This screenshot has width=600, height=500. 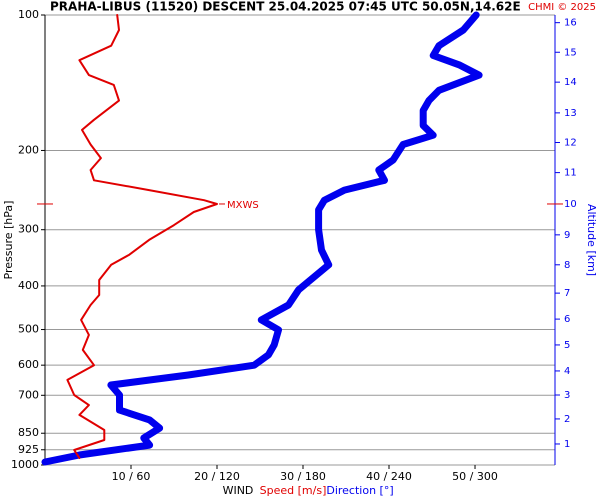 What do you see at coordinates (567, 395) in the screenshot?
I see `y2-tick-label: 3` at bounding box center [567, 395].